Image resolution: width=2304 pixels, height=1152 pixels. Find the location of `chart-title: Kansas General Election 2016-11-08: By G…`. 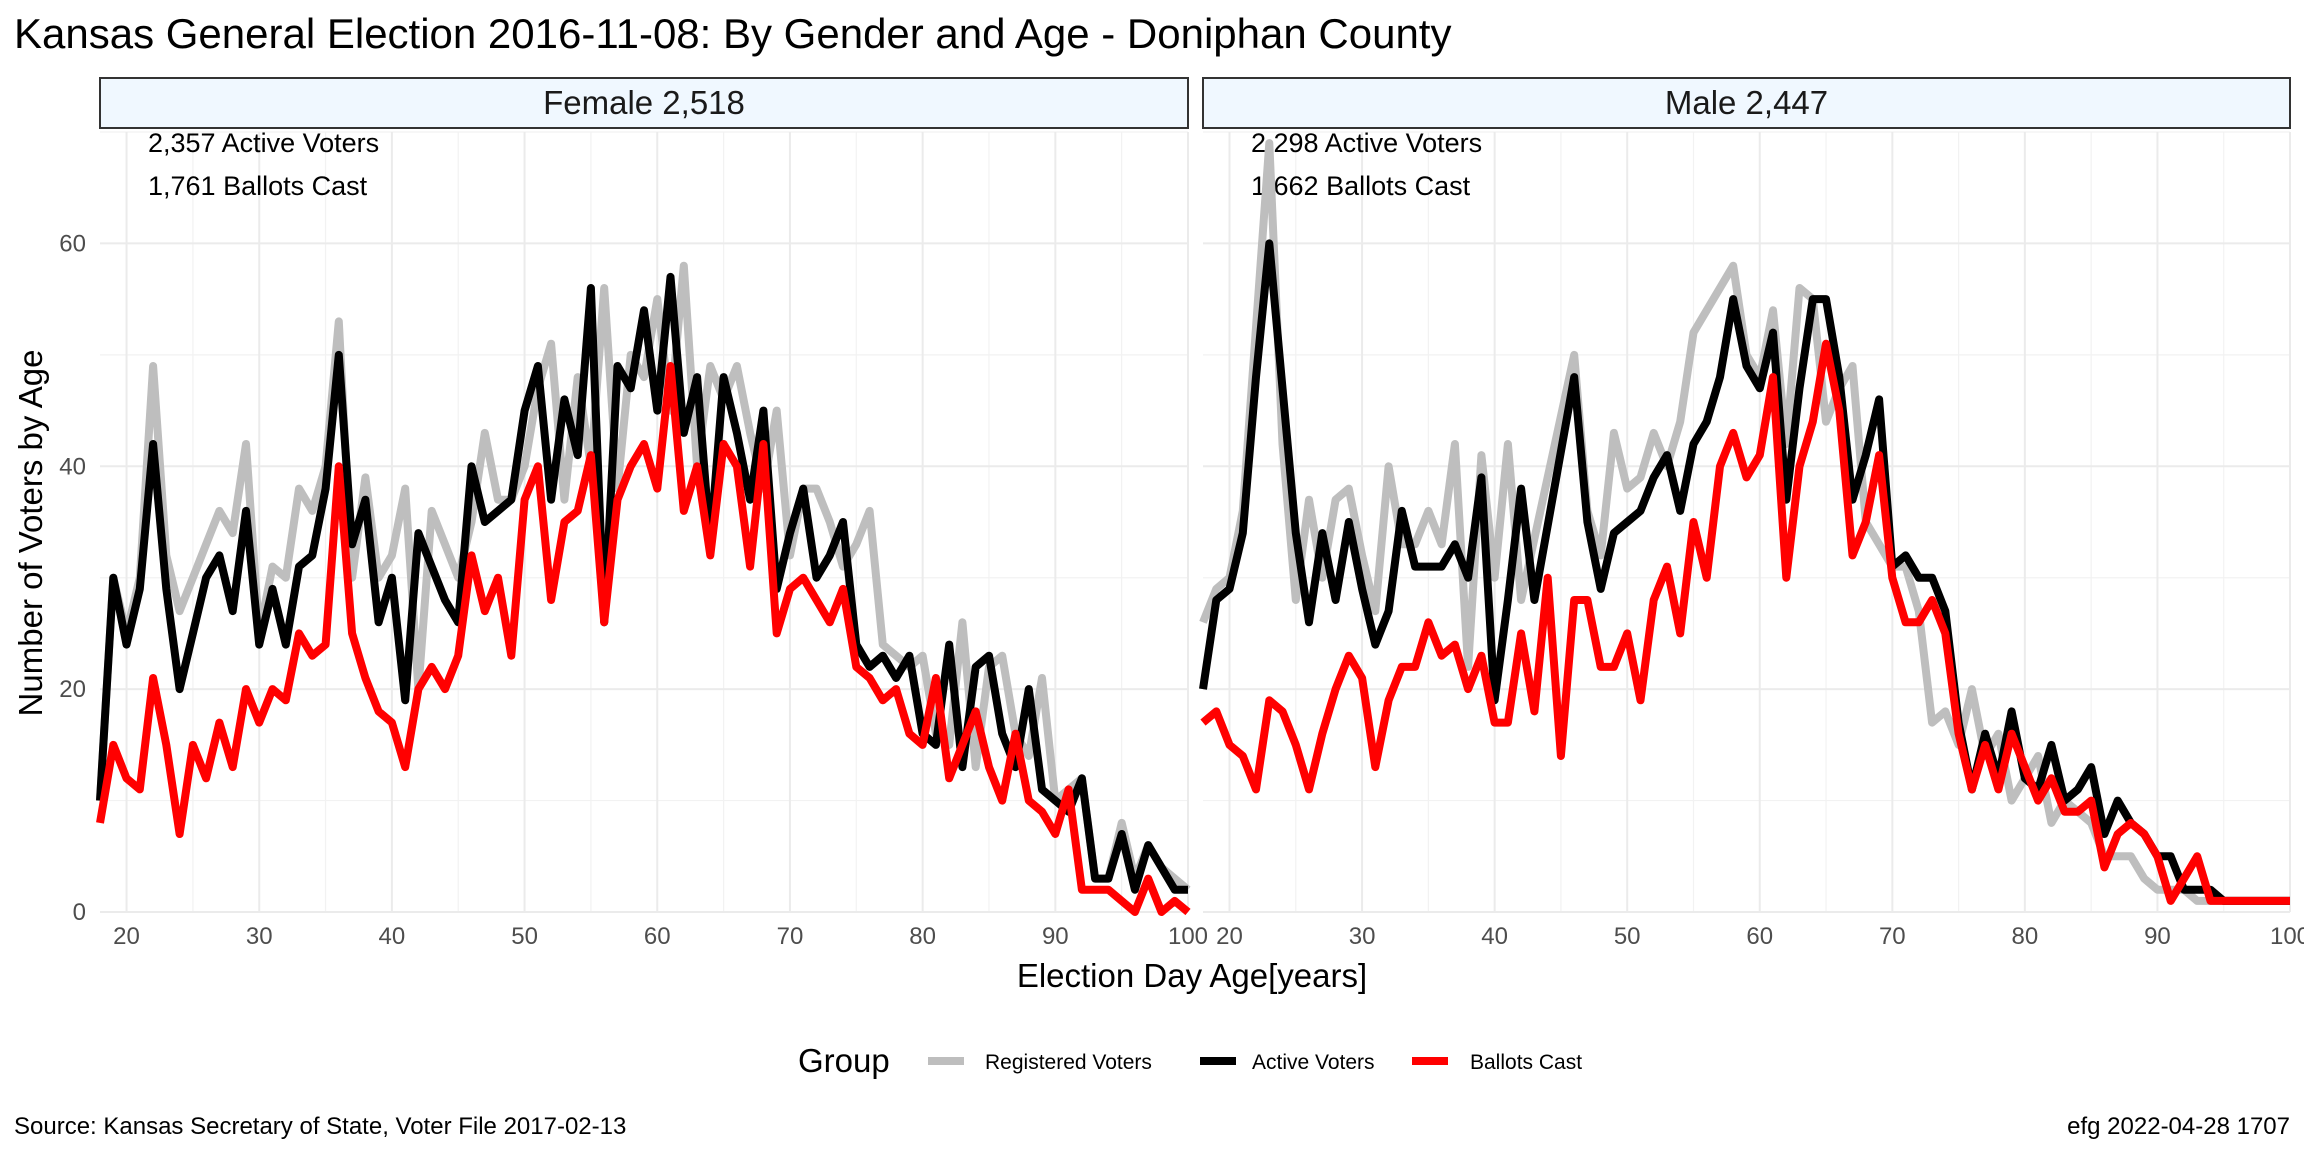

chart-title: Kansas General Election 2016-11-08: By G… is located at coordinates (732, 33).